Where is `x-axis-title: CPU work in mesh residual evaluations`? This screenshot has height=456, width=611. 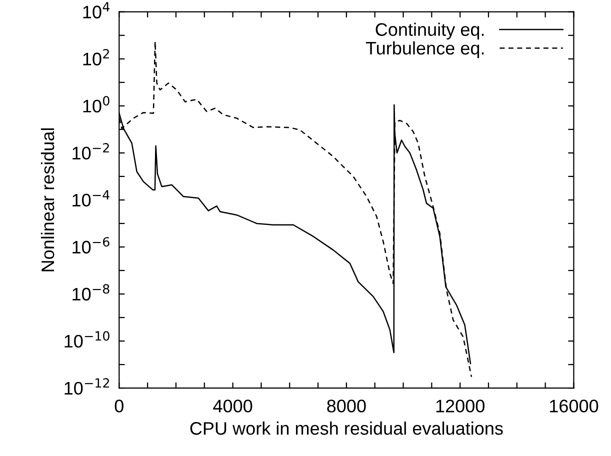 x-axis-title: CPU work in mesh residual evaluations is located at coordinates (346, 428).